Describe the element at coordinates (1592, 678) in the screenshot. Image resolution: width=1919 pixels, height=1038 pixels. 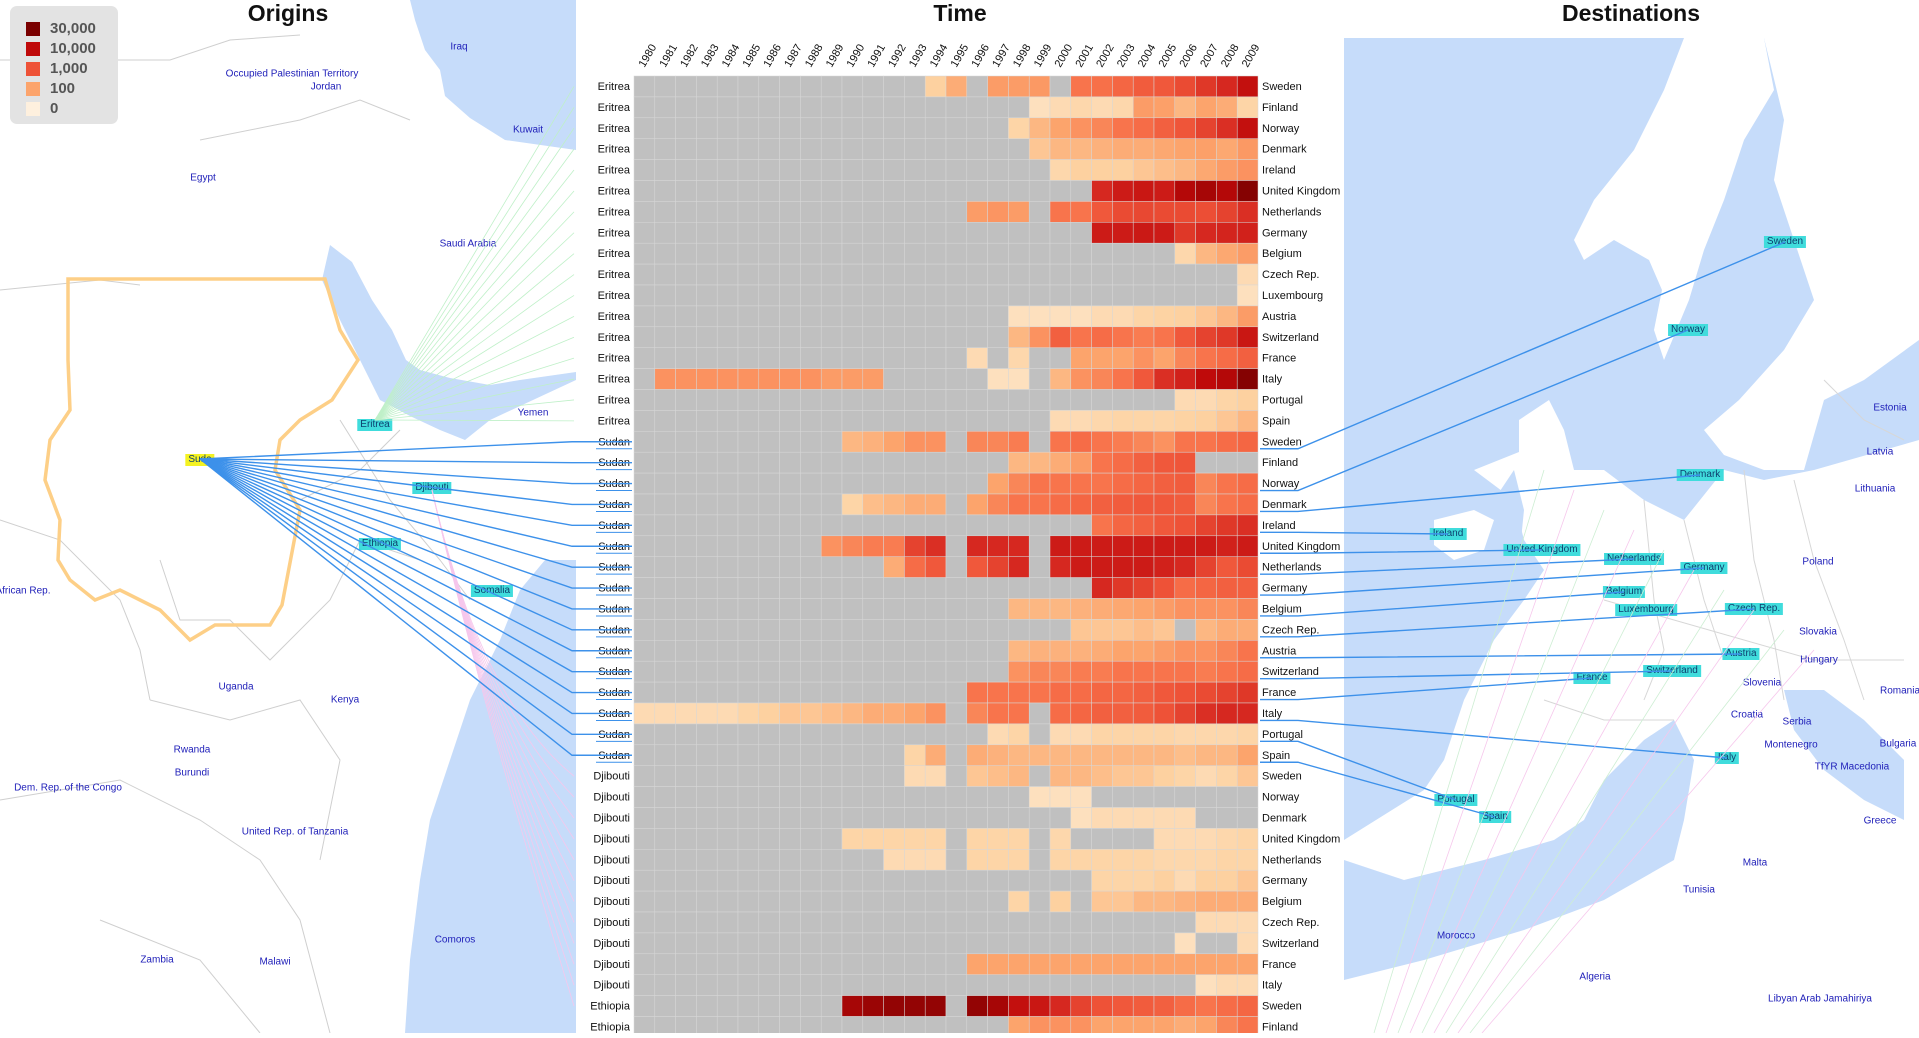
I see `destination-node: France` at that location.